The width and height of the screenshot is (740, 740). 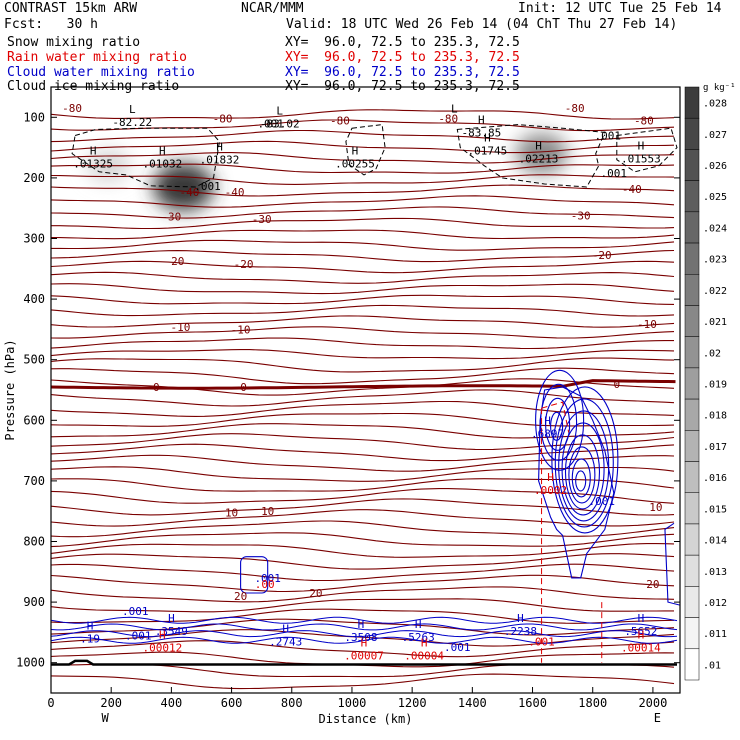 I want to click on rain-water-contour, so click(x=555, y=417).